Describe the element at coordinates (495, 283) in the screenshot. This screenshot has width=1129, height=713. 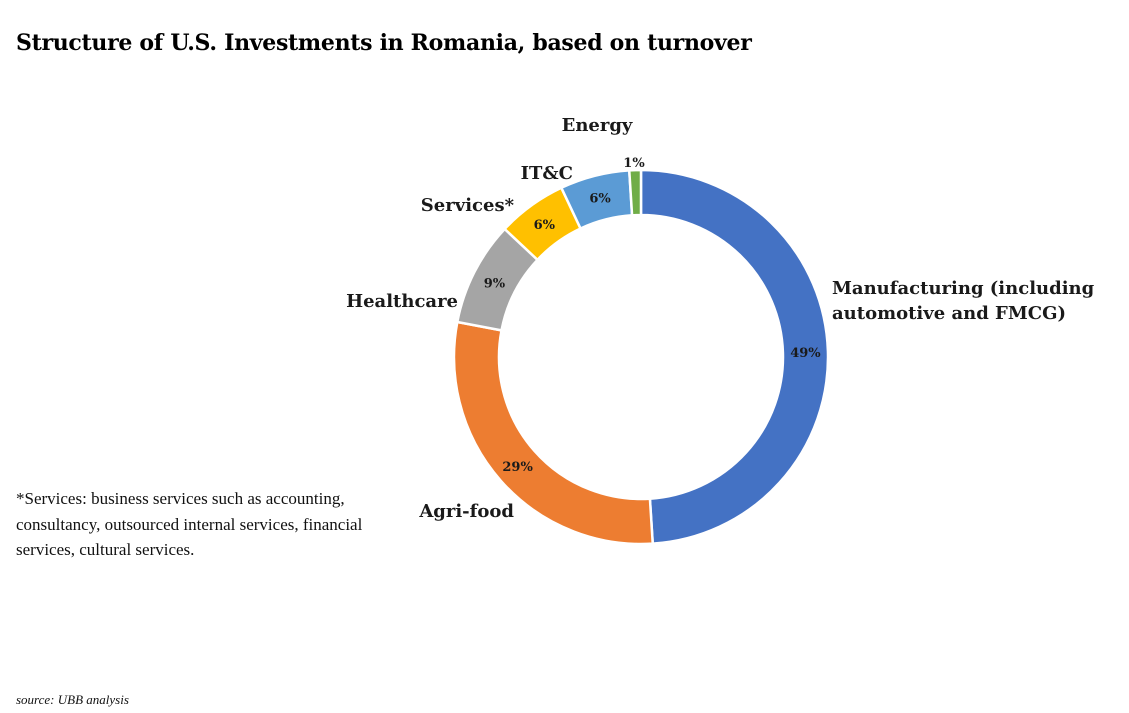
I see `value-label: 9%` at that location.